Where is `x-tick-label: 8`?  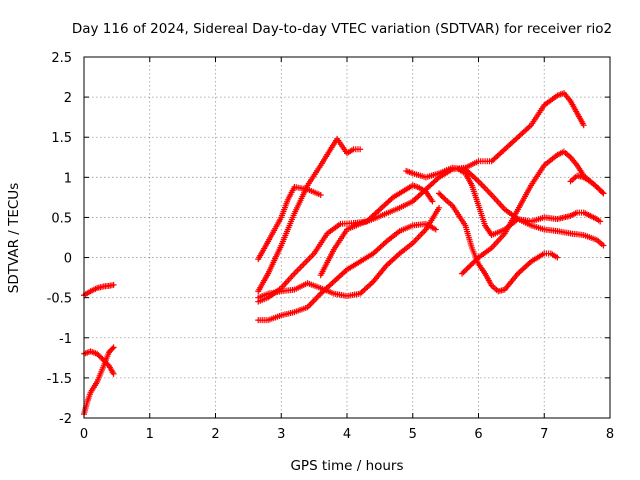
x-tick-label: 8 is located at coordinates (610, 434).